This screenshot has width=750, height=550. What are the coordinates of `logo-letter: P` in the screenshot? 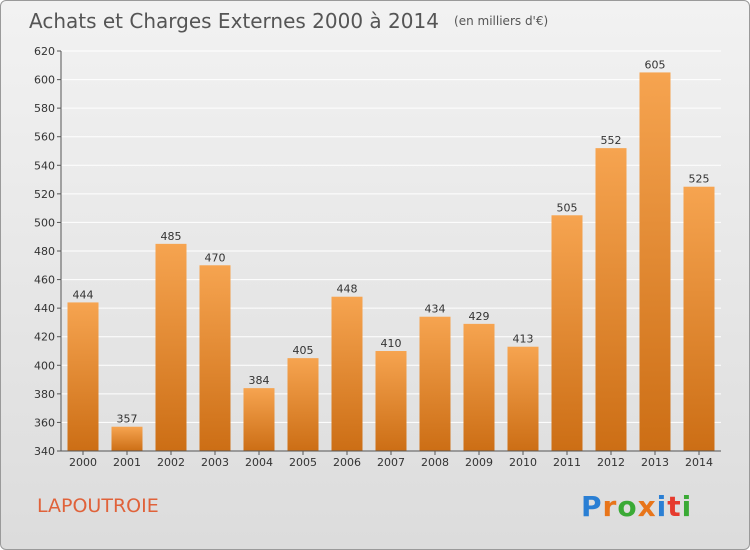 It's located at (592, 506).